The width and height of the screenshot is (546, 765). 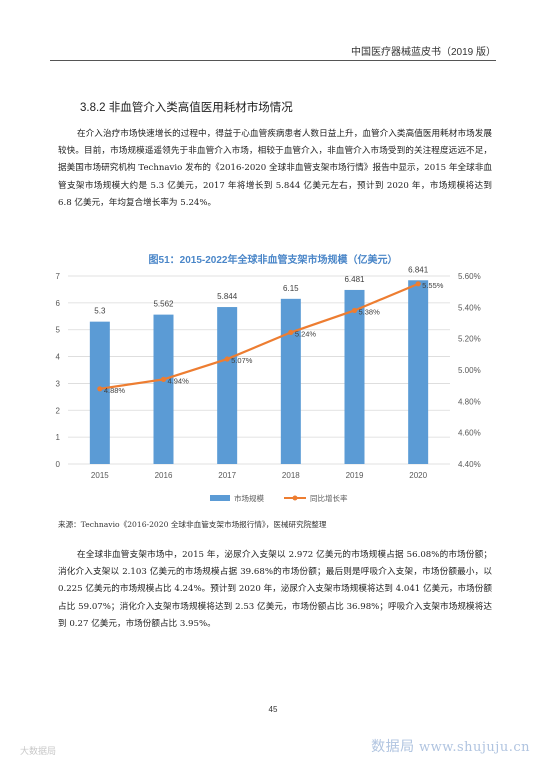 What do you see at coordinates (58, 410) in the screenshot?
I see `y-left-tick-label: 2` at bounding box center [58, 410].